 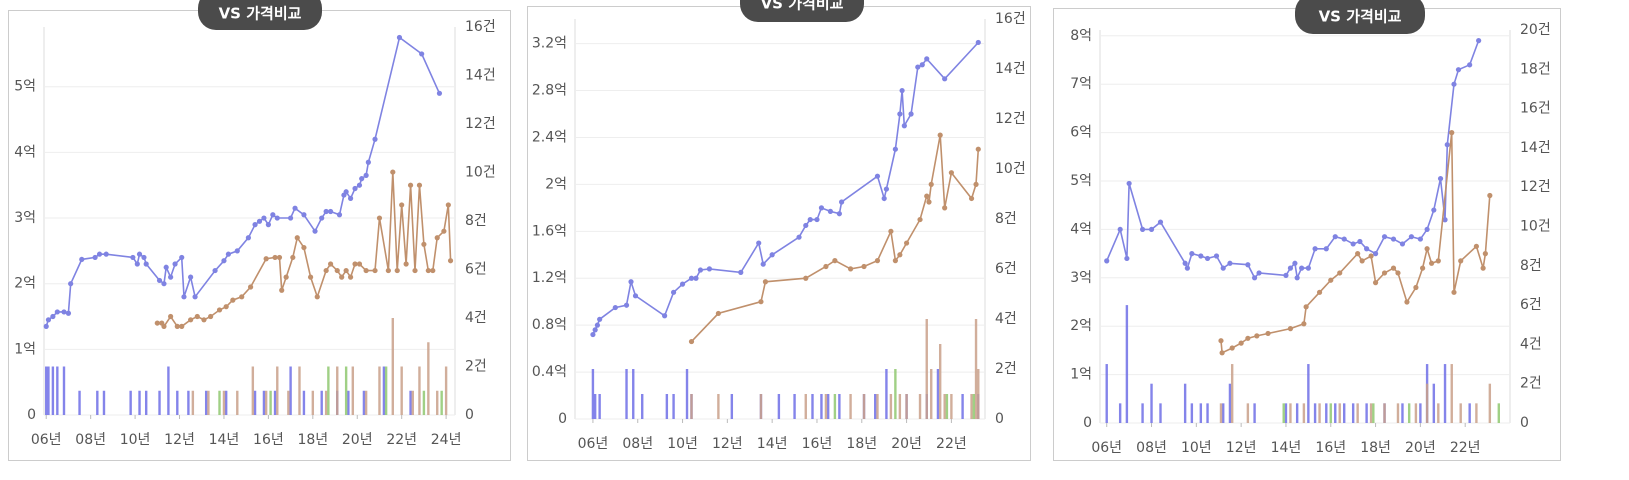 What do you see at coordinates (549, 372) in the screenshot?
I see `y-tick-label: 0.4억` at bounding box center [549, 372].